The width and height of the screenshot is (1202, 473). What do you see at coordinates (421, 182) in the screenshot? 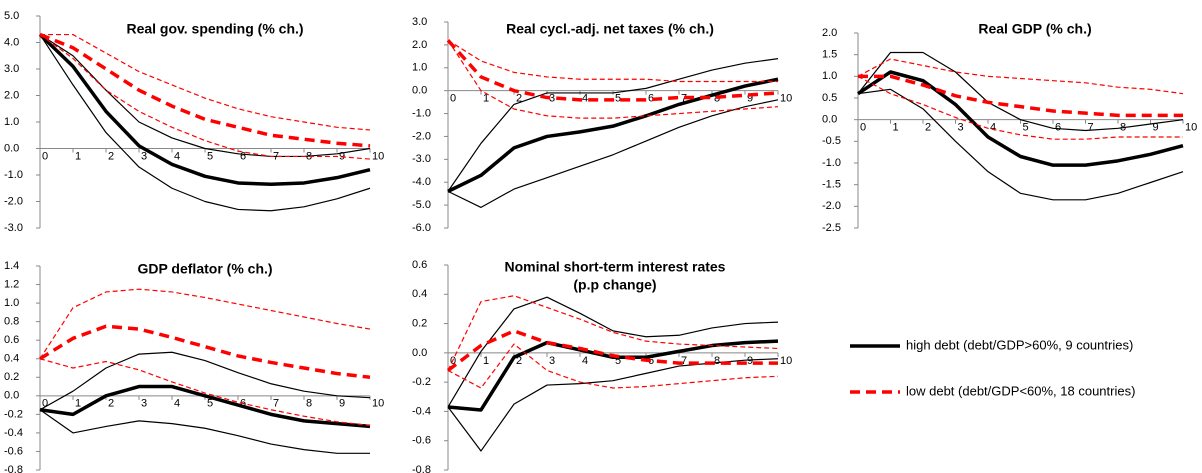
I see `y-tick-label: -4.0` at bounding box center [421, 182].